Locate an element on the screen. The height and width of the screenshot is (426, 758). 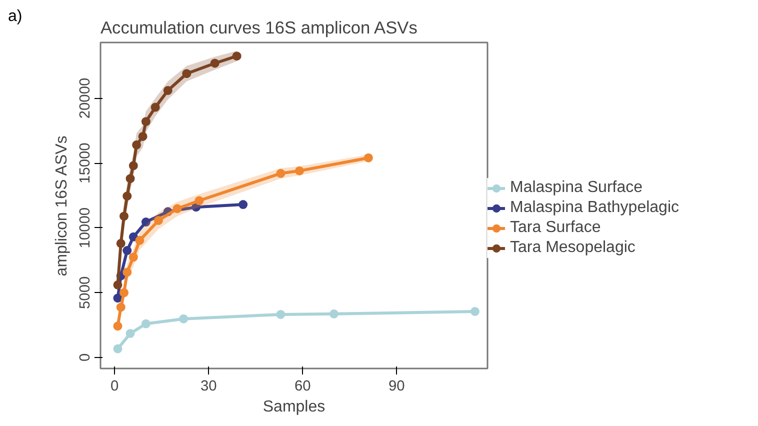
legend-label: Malaspina Surface is located at coordinates (576, 188).